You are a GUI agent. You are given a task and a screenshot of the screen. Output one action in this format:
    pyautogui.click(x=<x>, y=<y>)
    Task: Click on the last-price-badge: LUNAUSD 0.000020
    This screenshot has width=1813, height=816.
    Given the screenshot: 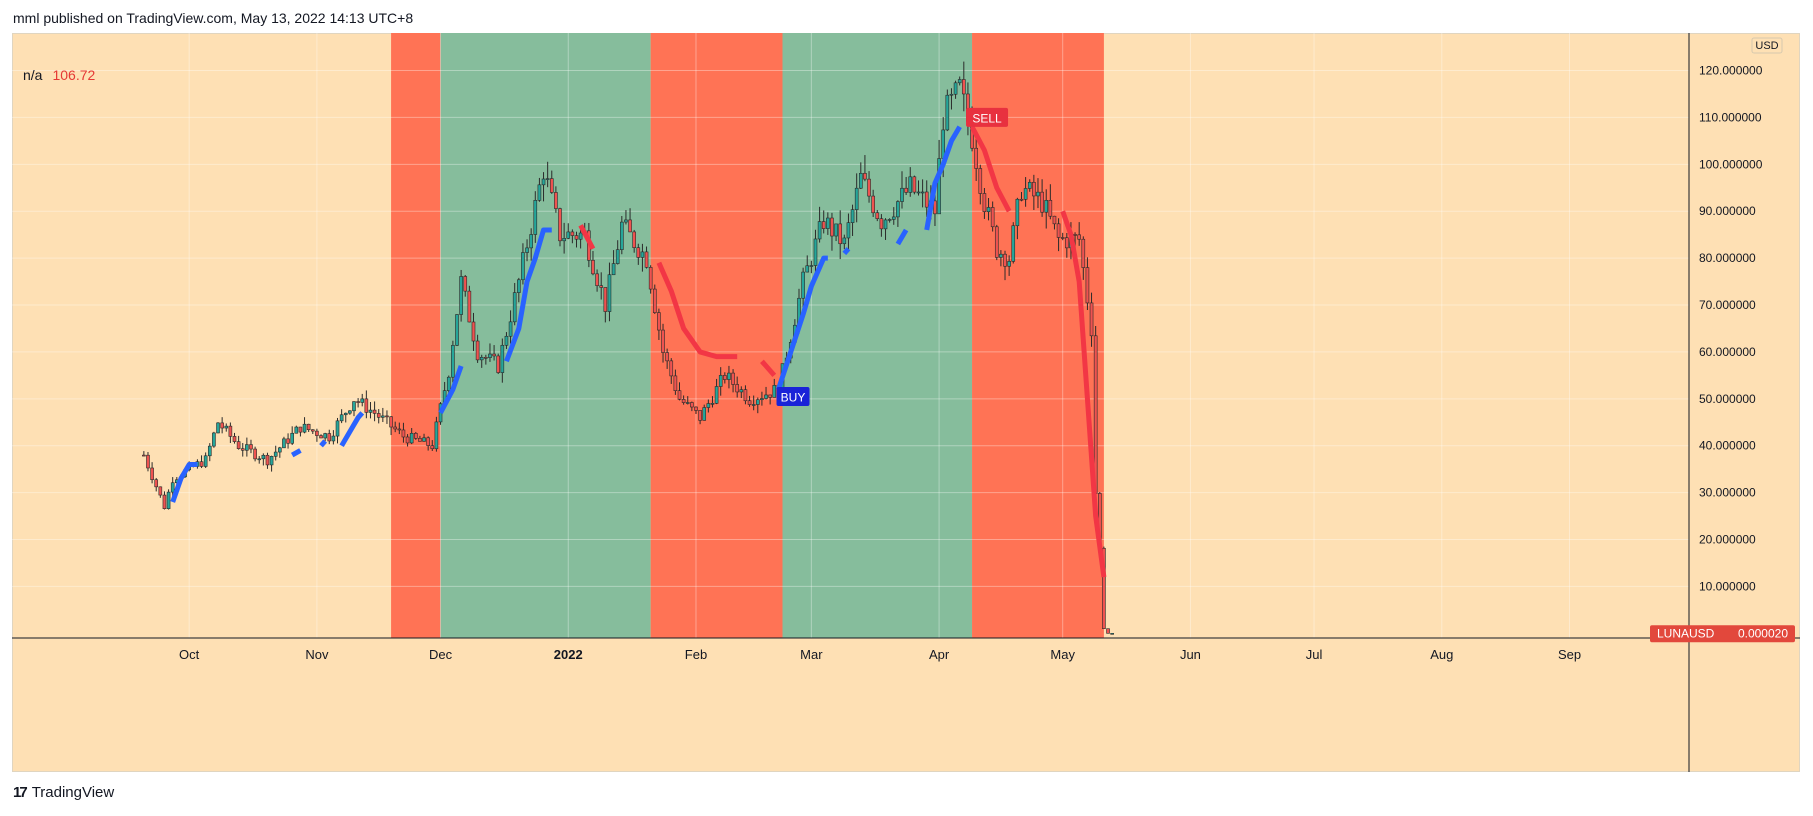 What is the action you would take?
    pyautogui.click(x=1722, y=634)
    